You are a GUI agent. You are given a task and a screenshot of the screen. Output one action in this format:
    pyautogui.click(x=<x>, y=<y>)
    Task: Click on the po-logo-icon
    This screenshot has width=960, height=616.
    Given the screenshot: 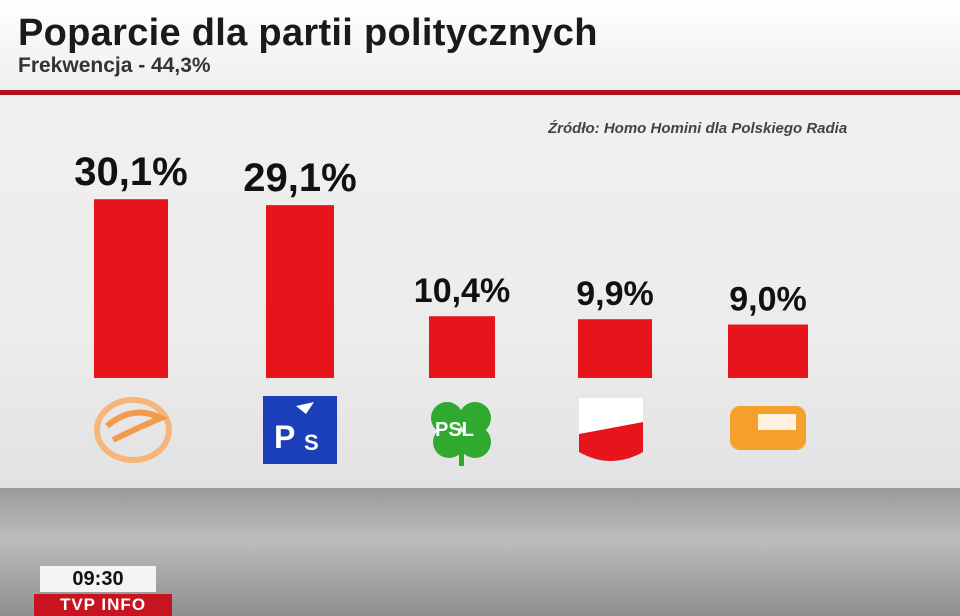 What is the action you would take?
    pyautogui.click(x=133, y=430)
    